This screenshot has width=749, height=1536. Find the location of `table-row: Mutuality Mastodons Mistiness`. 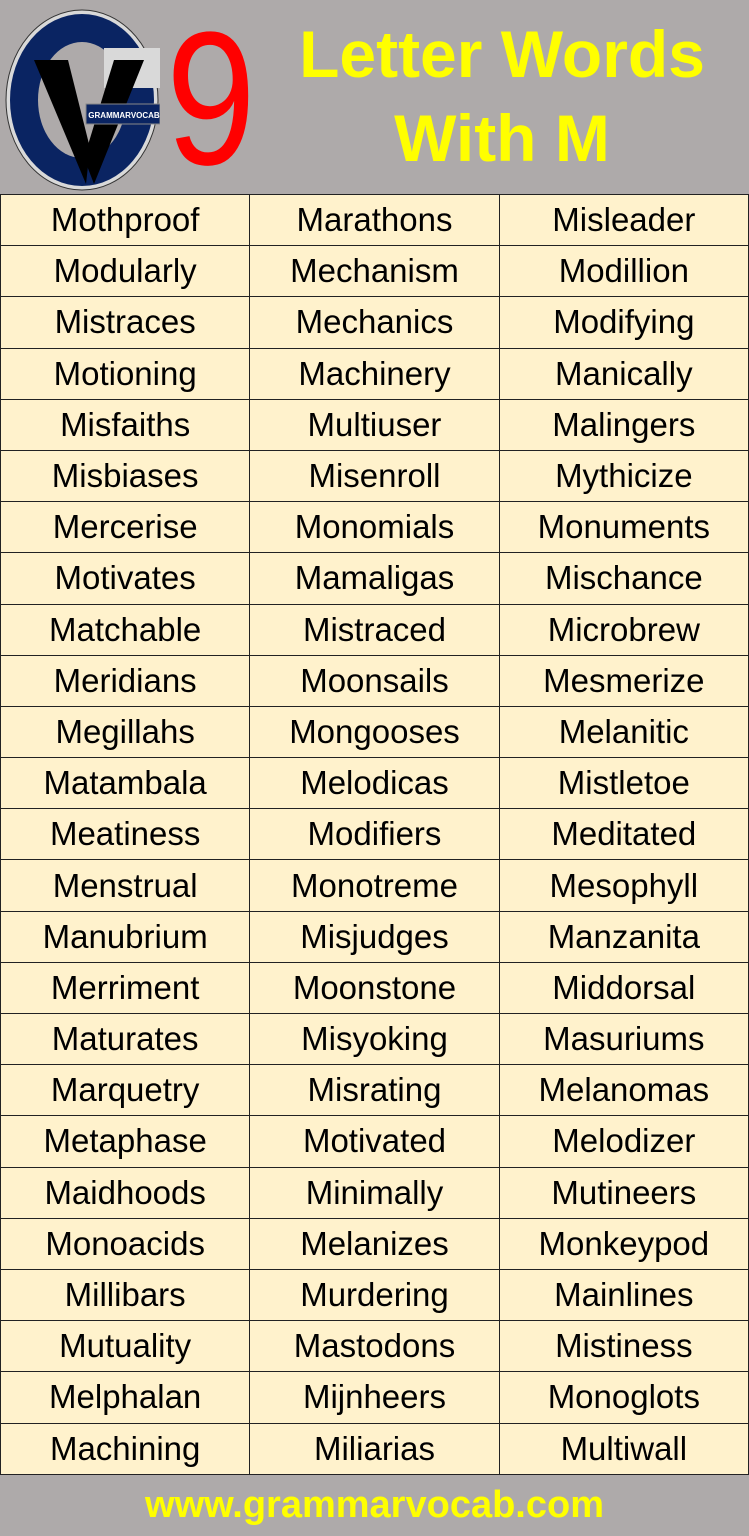

table-row: Mutuality Mastodons Mistiness is located at coordinates (374, 1346).